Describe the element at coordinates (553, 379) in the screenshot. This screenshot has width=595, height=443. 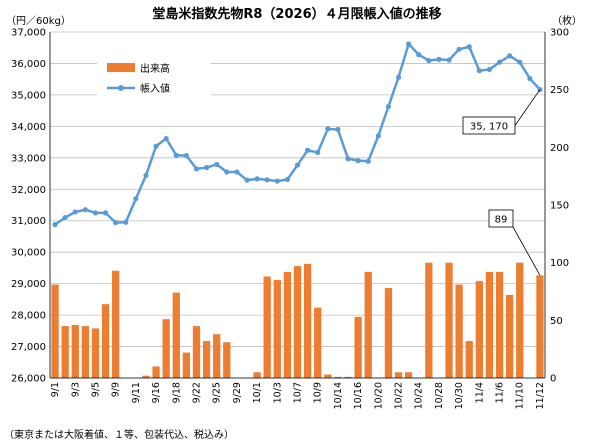
I see `right-tick-label: 0` at that location.